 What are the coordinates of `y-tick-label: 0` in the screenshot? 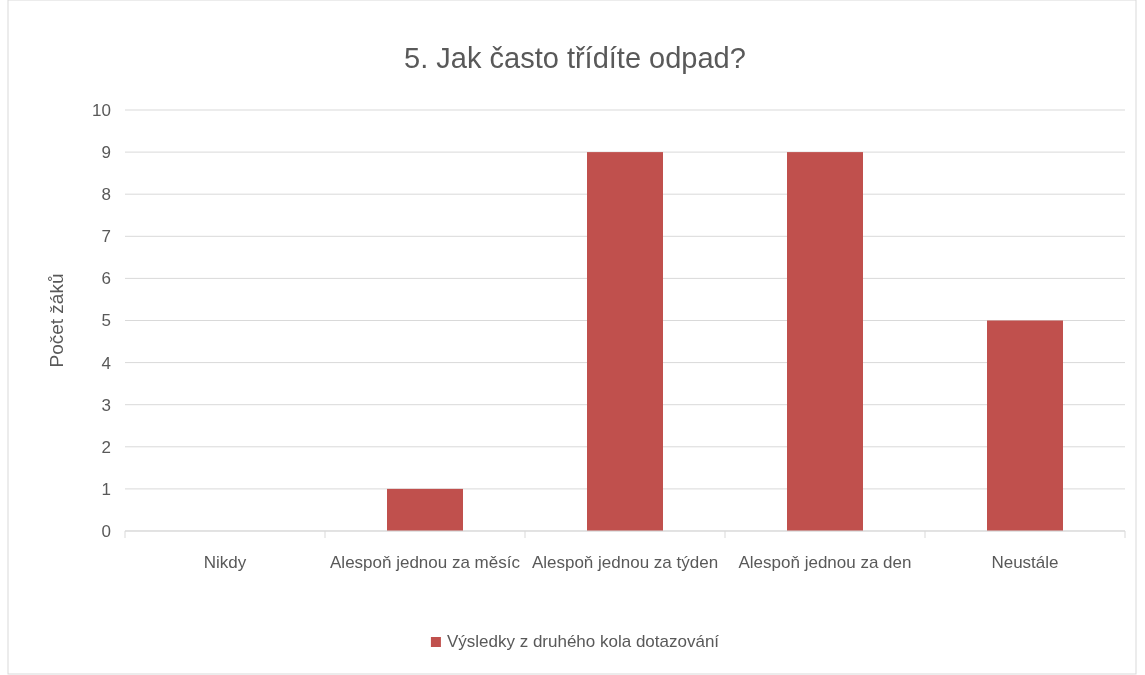 It's located at (106, 531).